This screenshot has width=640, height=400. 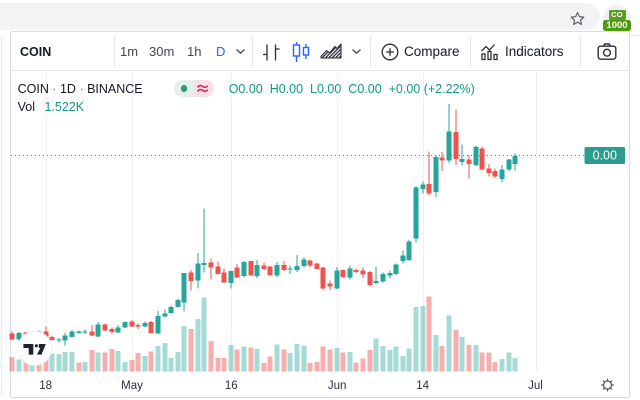 What do you see at coordinates (535, 386) in the screenshot?
I see `svg-text: Jul` at bounding box center [535, 386].